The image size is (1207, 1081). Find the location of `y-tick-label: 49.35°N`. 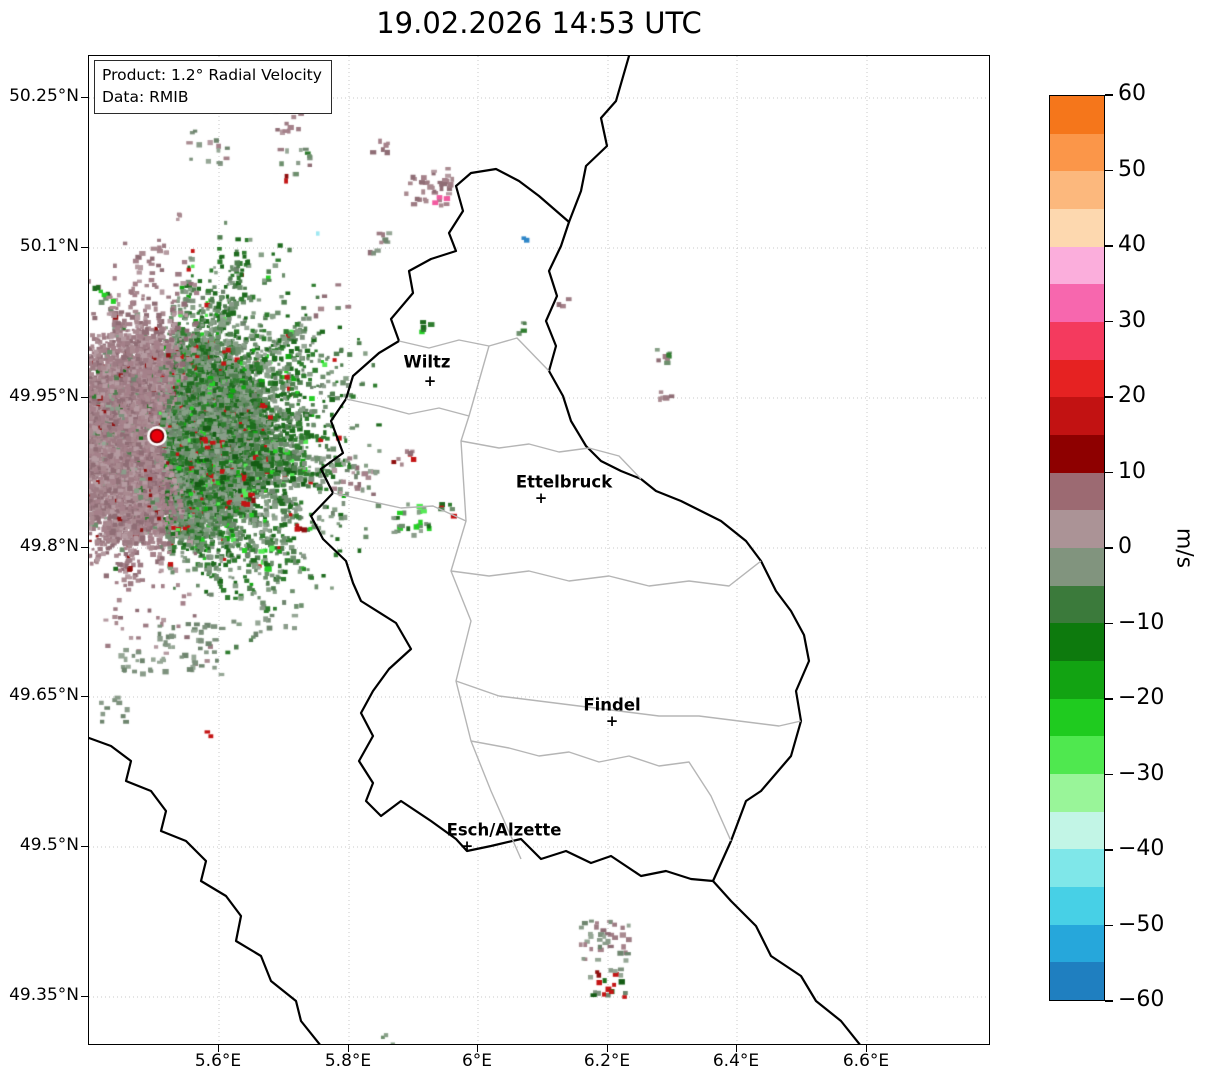

y-tick-label: 49.35°N is located at coordinates (44, 995).